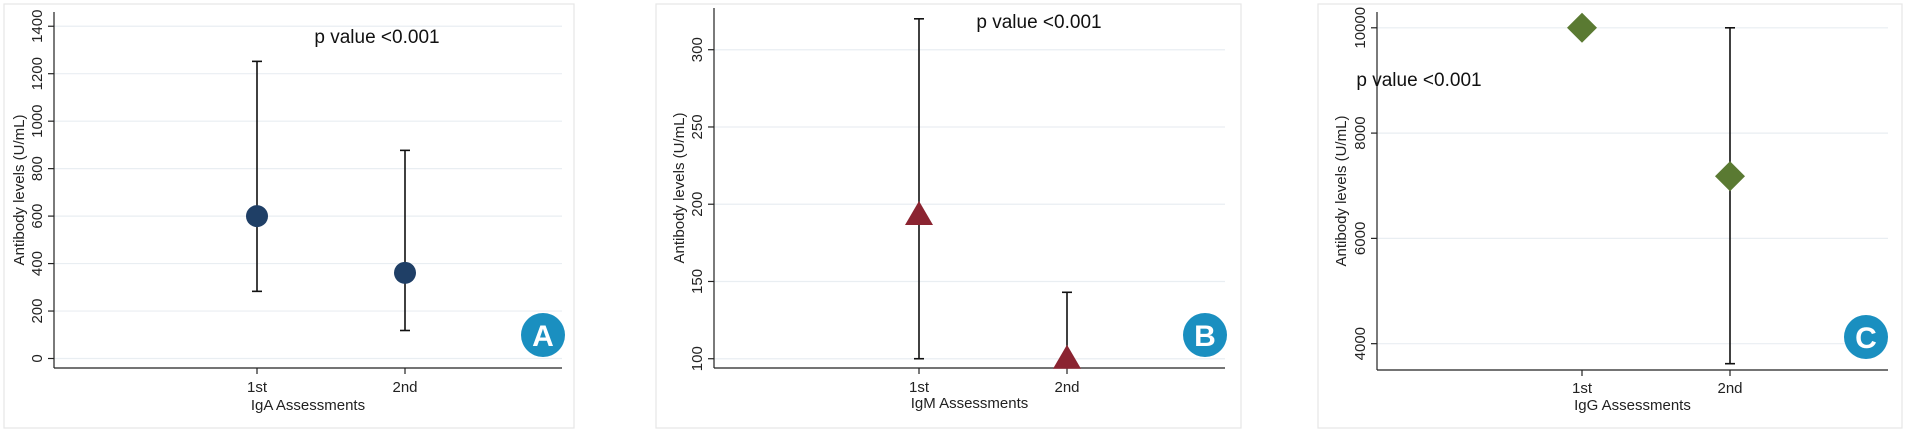  What do you see at coordinates (1360, 28) in the screenshot?
I see `y-tick-label: 10000` at bounding box center [1360, 28].